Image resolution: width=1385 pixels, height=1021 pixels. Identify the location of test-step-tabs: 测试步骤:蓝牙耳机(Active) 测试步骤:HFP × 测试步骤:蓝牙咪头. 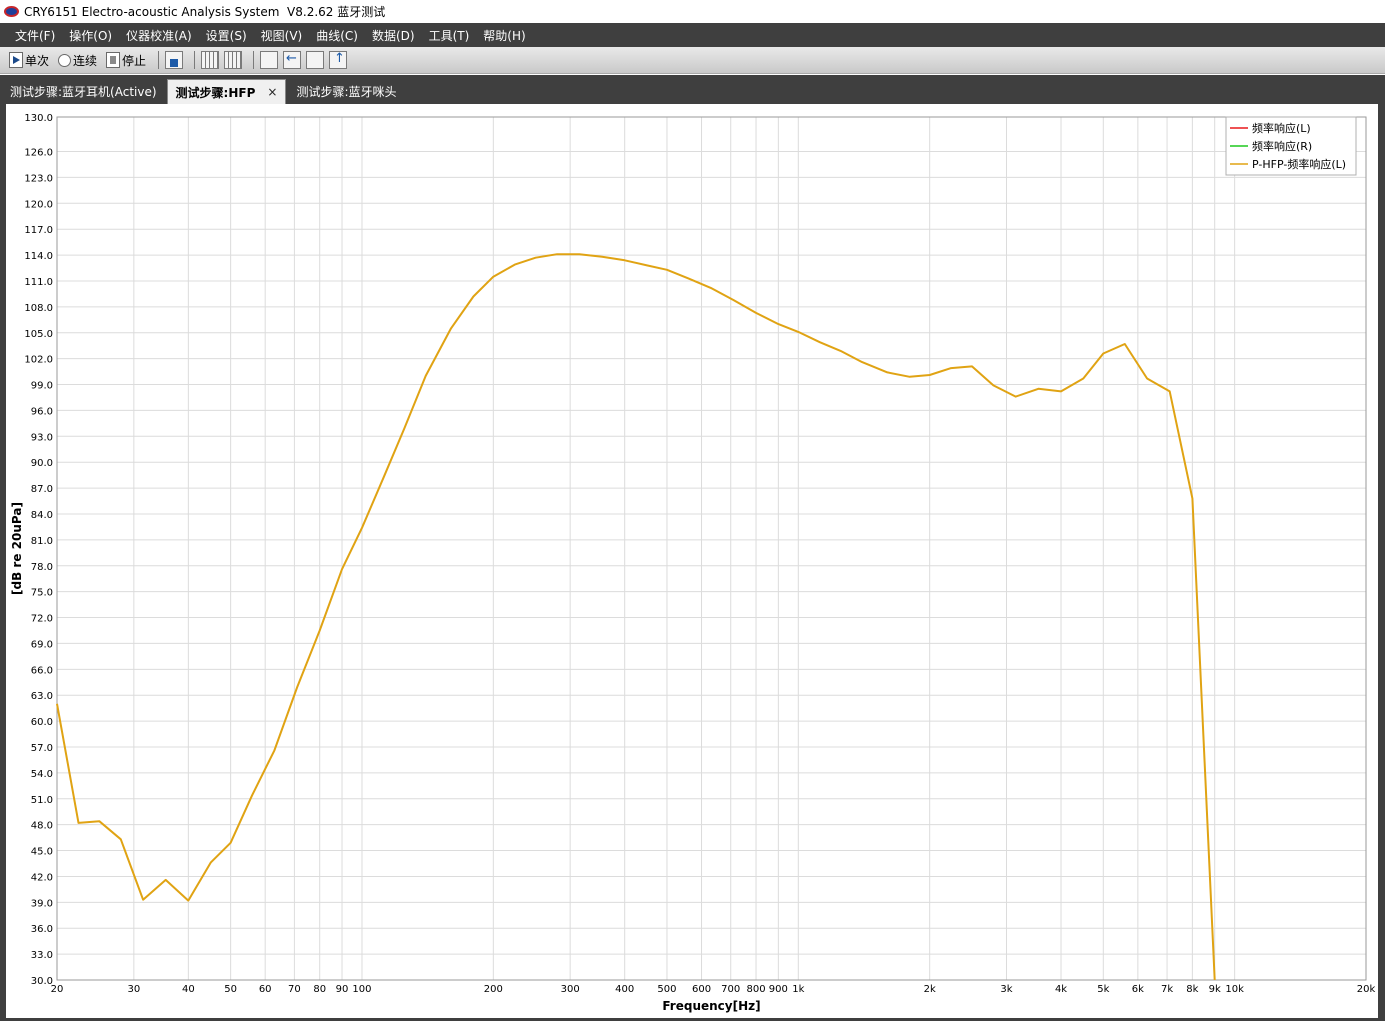
(692, 89).